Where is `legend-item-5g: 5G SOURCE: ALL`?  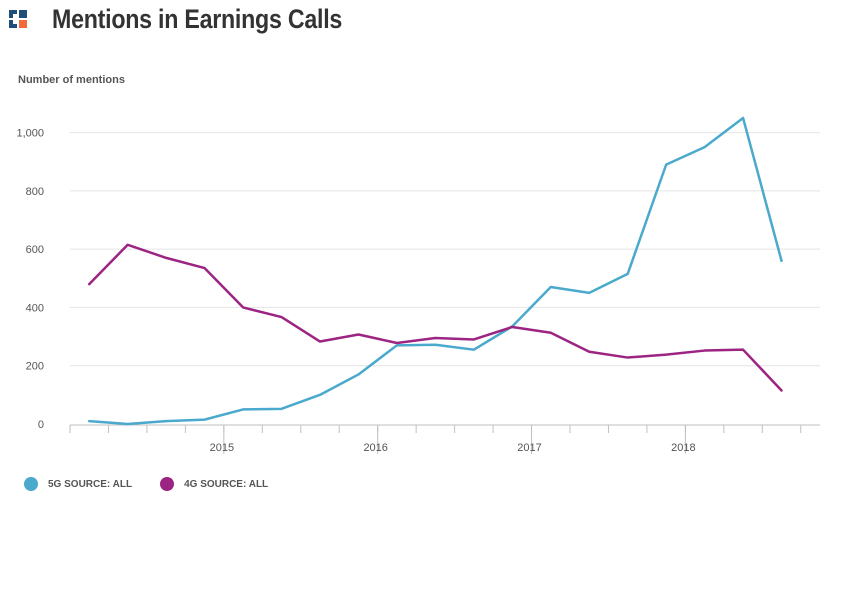
legend-item-5g: 5G SOURCE: ALL is located at coordinates (78, 484).